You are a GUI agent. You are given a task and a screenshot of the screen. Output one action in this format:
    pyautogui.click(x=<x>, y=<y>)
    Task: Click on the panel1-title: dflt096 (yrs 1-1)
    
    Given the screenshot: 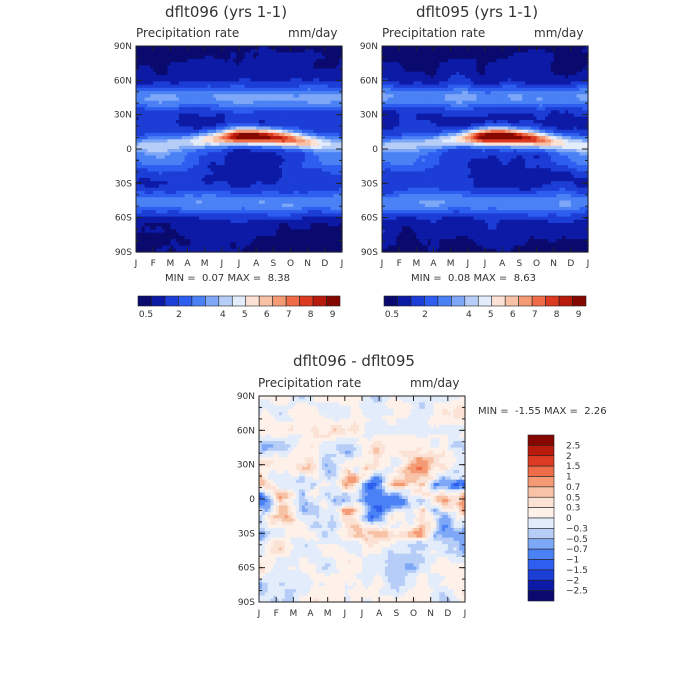 What is the action you would take?
    pyautogui.click(x=226, y=12)
    